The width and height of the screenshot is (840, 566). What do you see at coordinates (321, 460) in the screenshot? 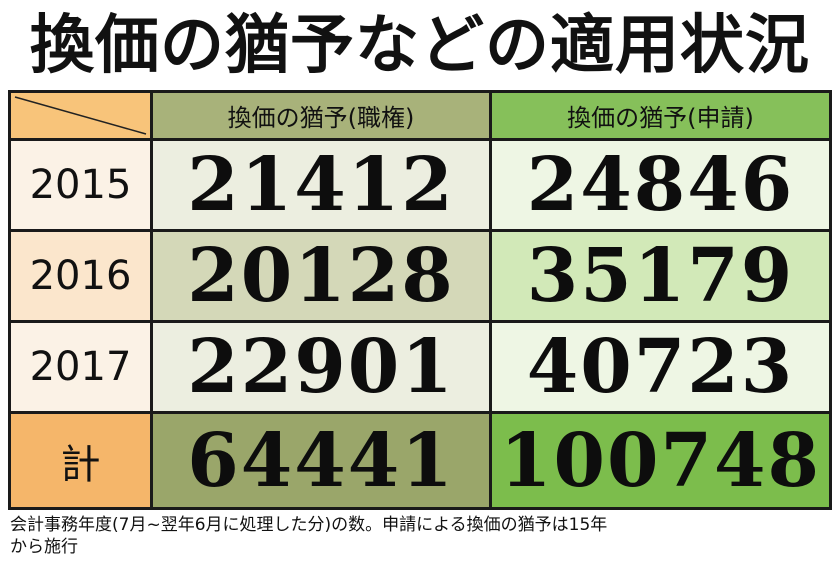
I see `value-total-shokken: 64441` at bounding box center [321, 460].